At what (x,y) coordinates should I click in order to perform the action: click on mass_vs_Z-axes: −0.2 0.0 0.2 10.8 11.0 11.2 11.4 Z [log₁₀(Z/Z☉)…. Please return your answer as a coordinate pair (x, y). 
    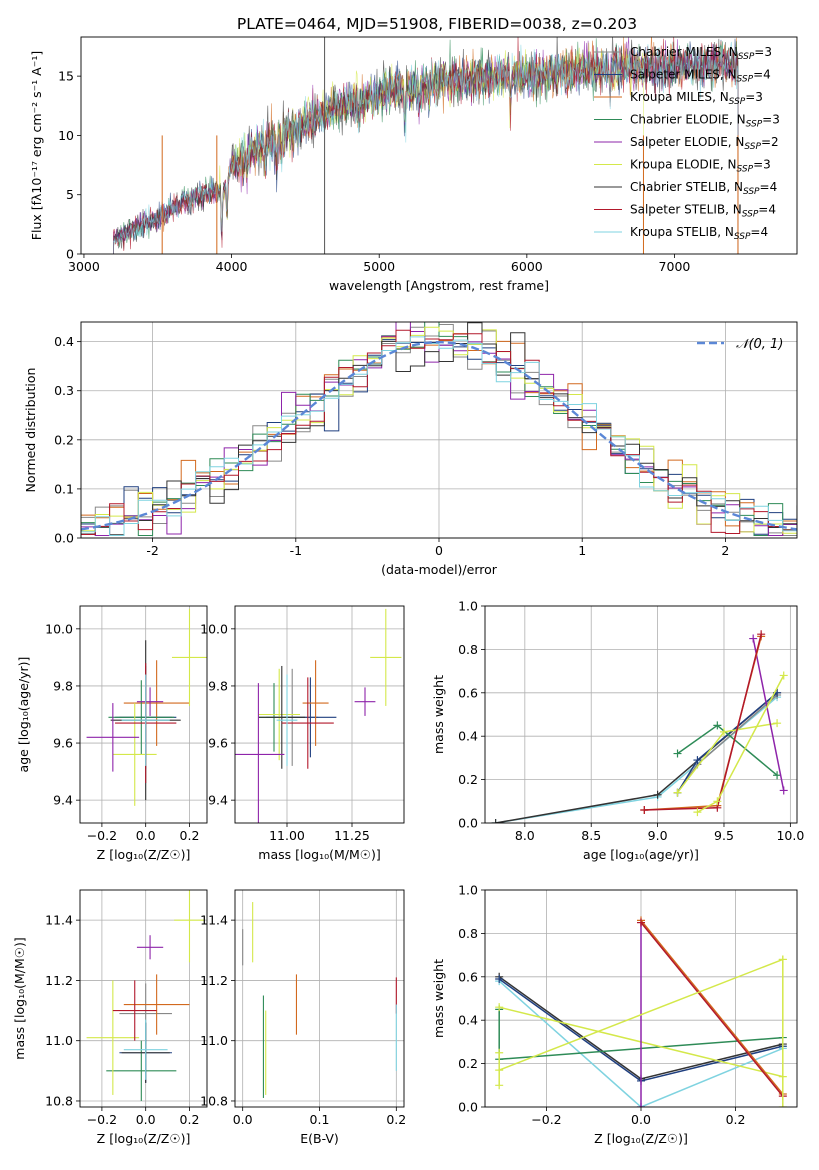
    Looking at the image, I should click on (109, 1018).